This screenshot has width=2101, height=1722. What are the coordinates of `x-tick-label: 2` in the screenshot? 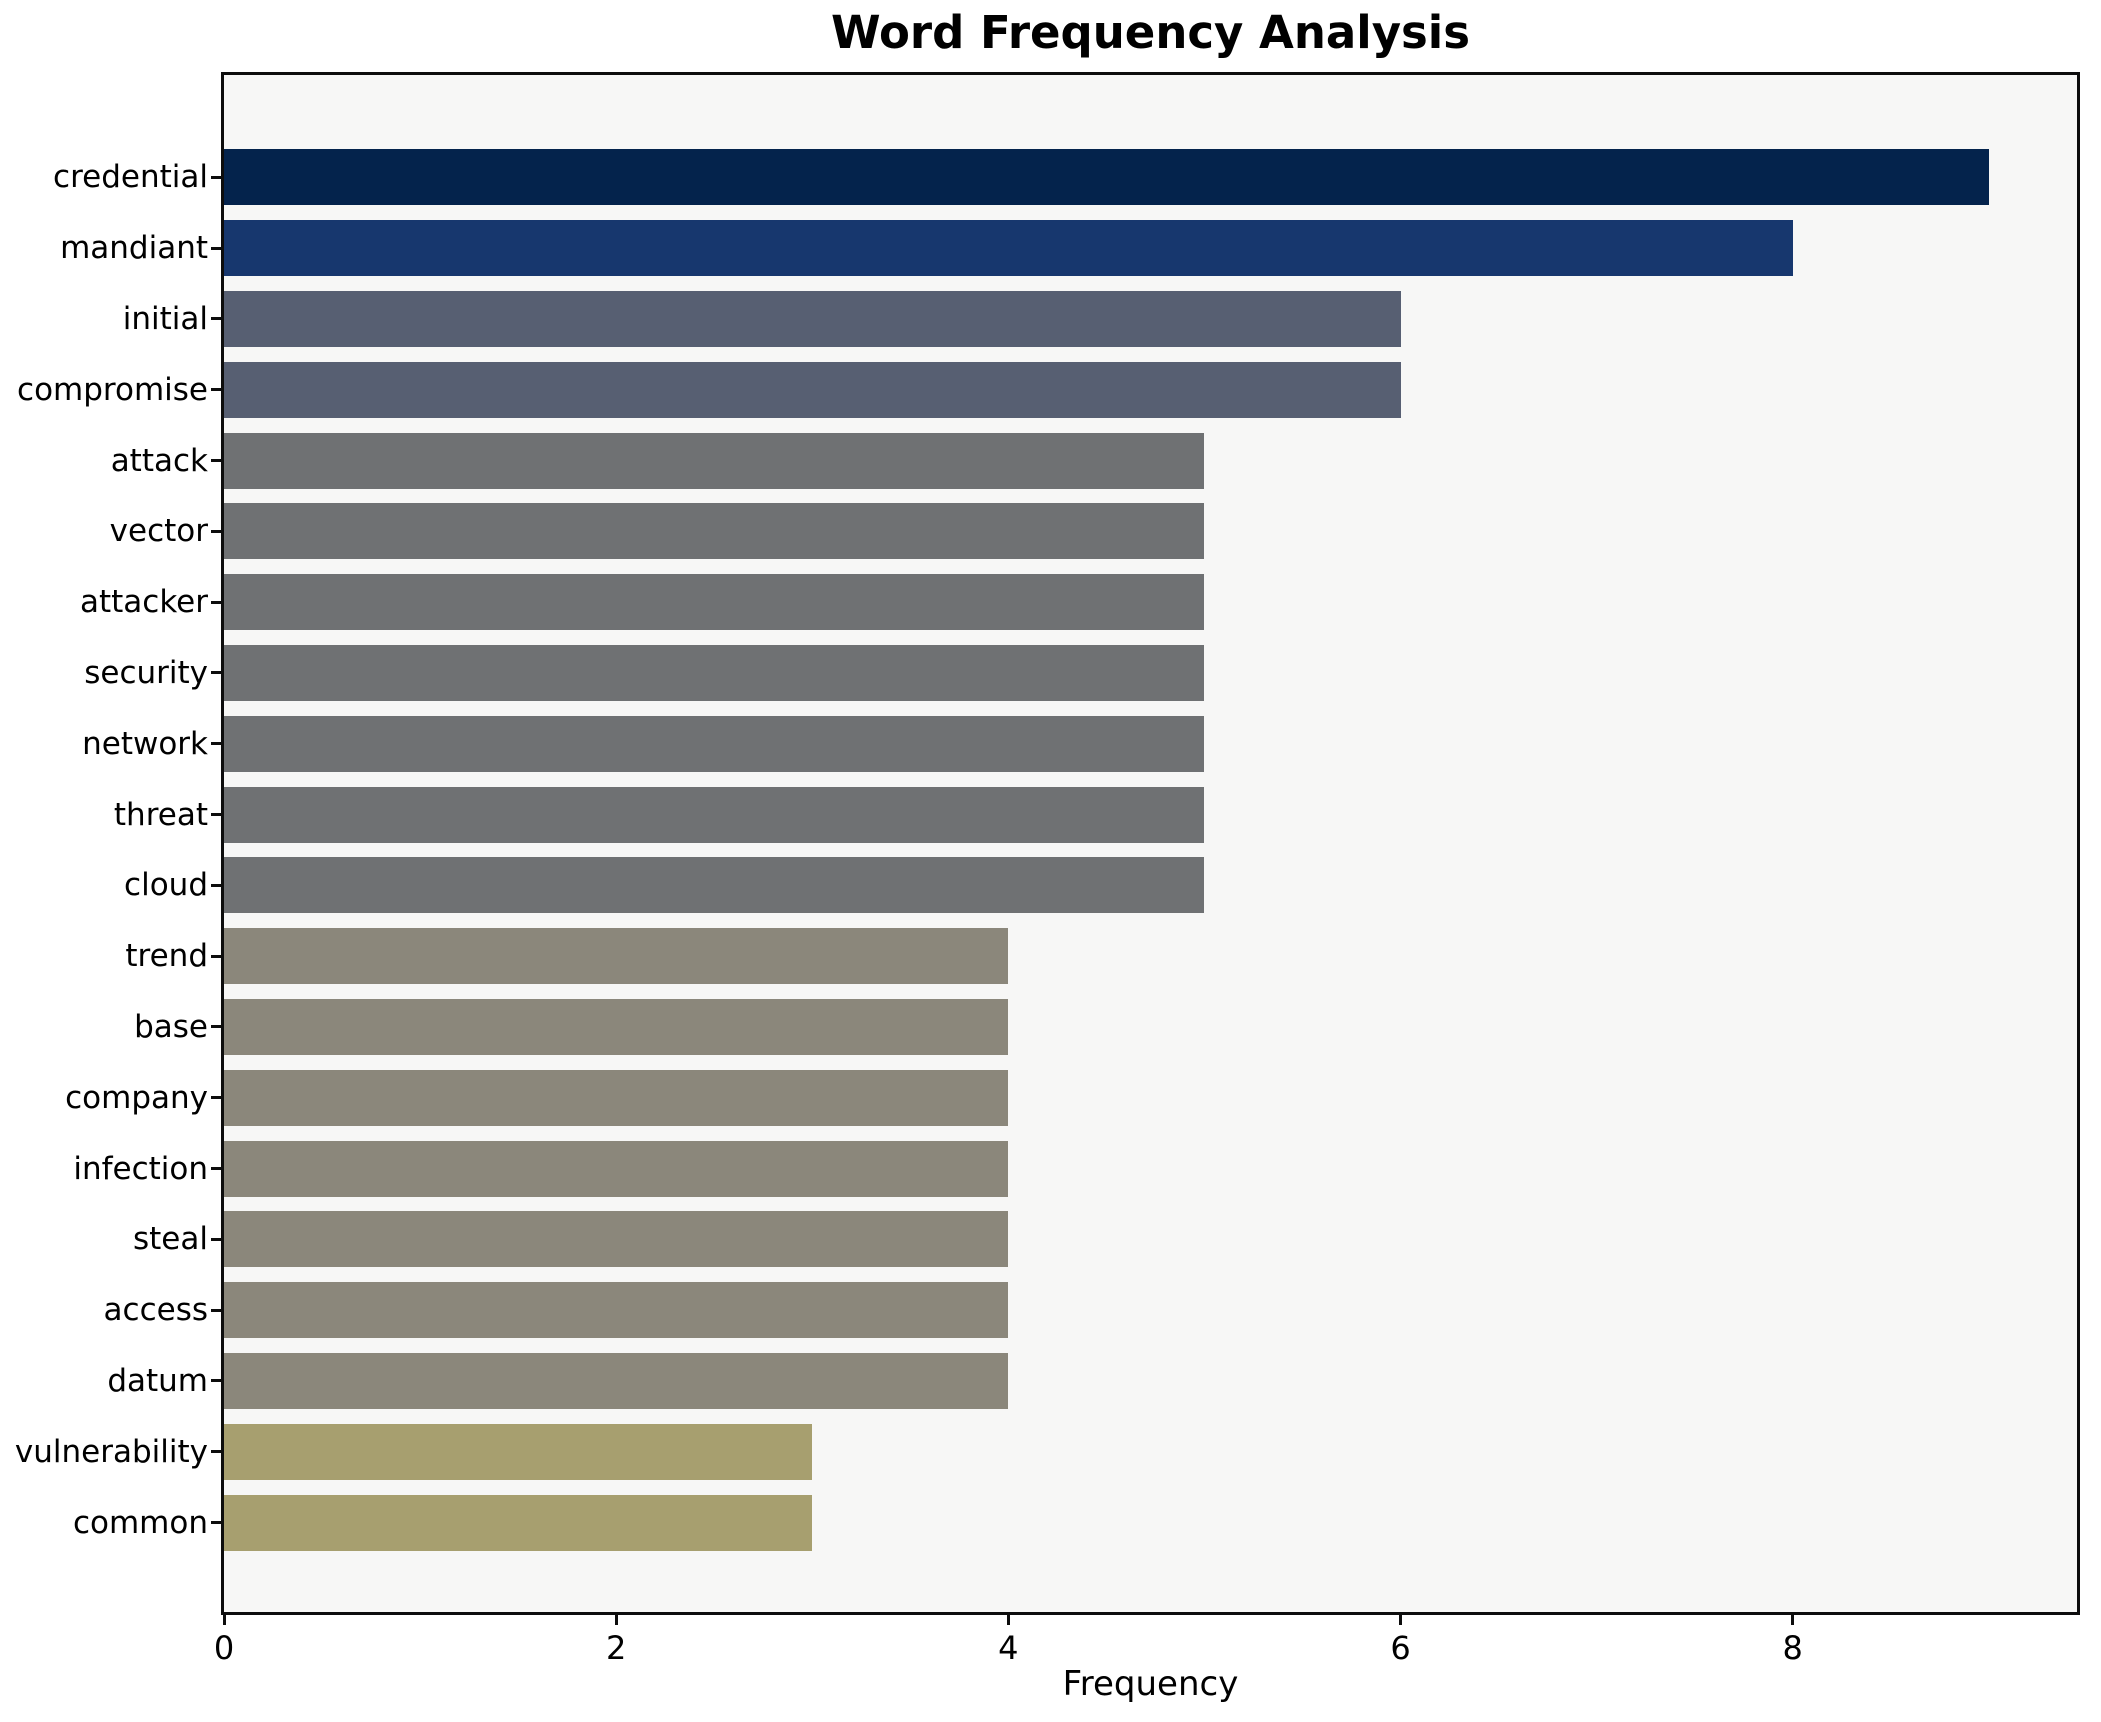 It's located at (616, 1648).